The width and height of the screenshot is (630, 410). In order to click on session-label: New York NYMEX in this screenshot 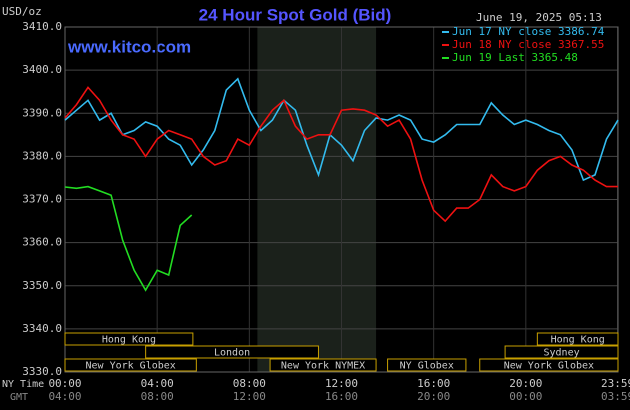, I will do `click(323, 366)`.